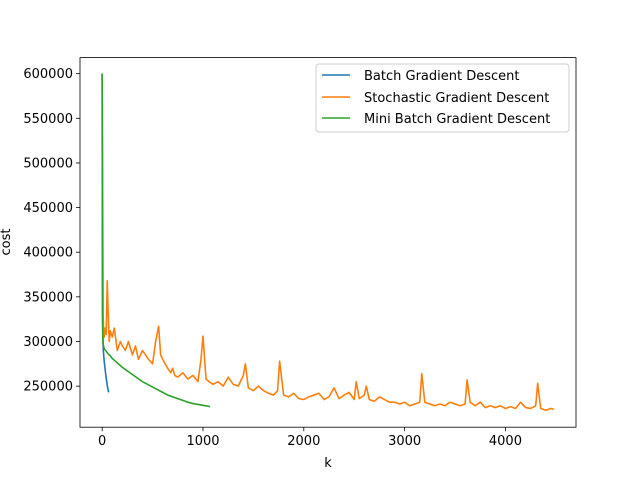 This screenshot has width=640, height=480. I want to click on y-tick-label: 600000, so click(48, 74).